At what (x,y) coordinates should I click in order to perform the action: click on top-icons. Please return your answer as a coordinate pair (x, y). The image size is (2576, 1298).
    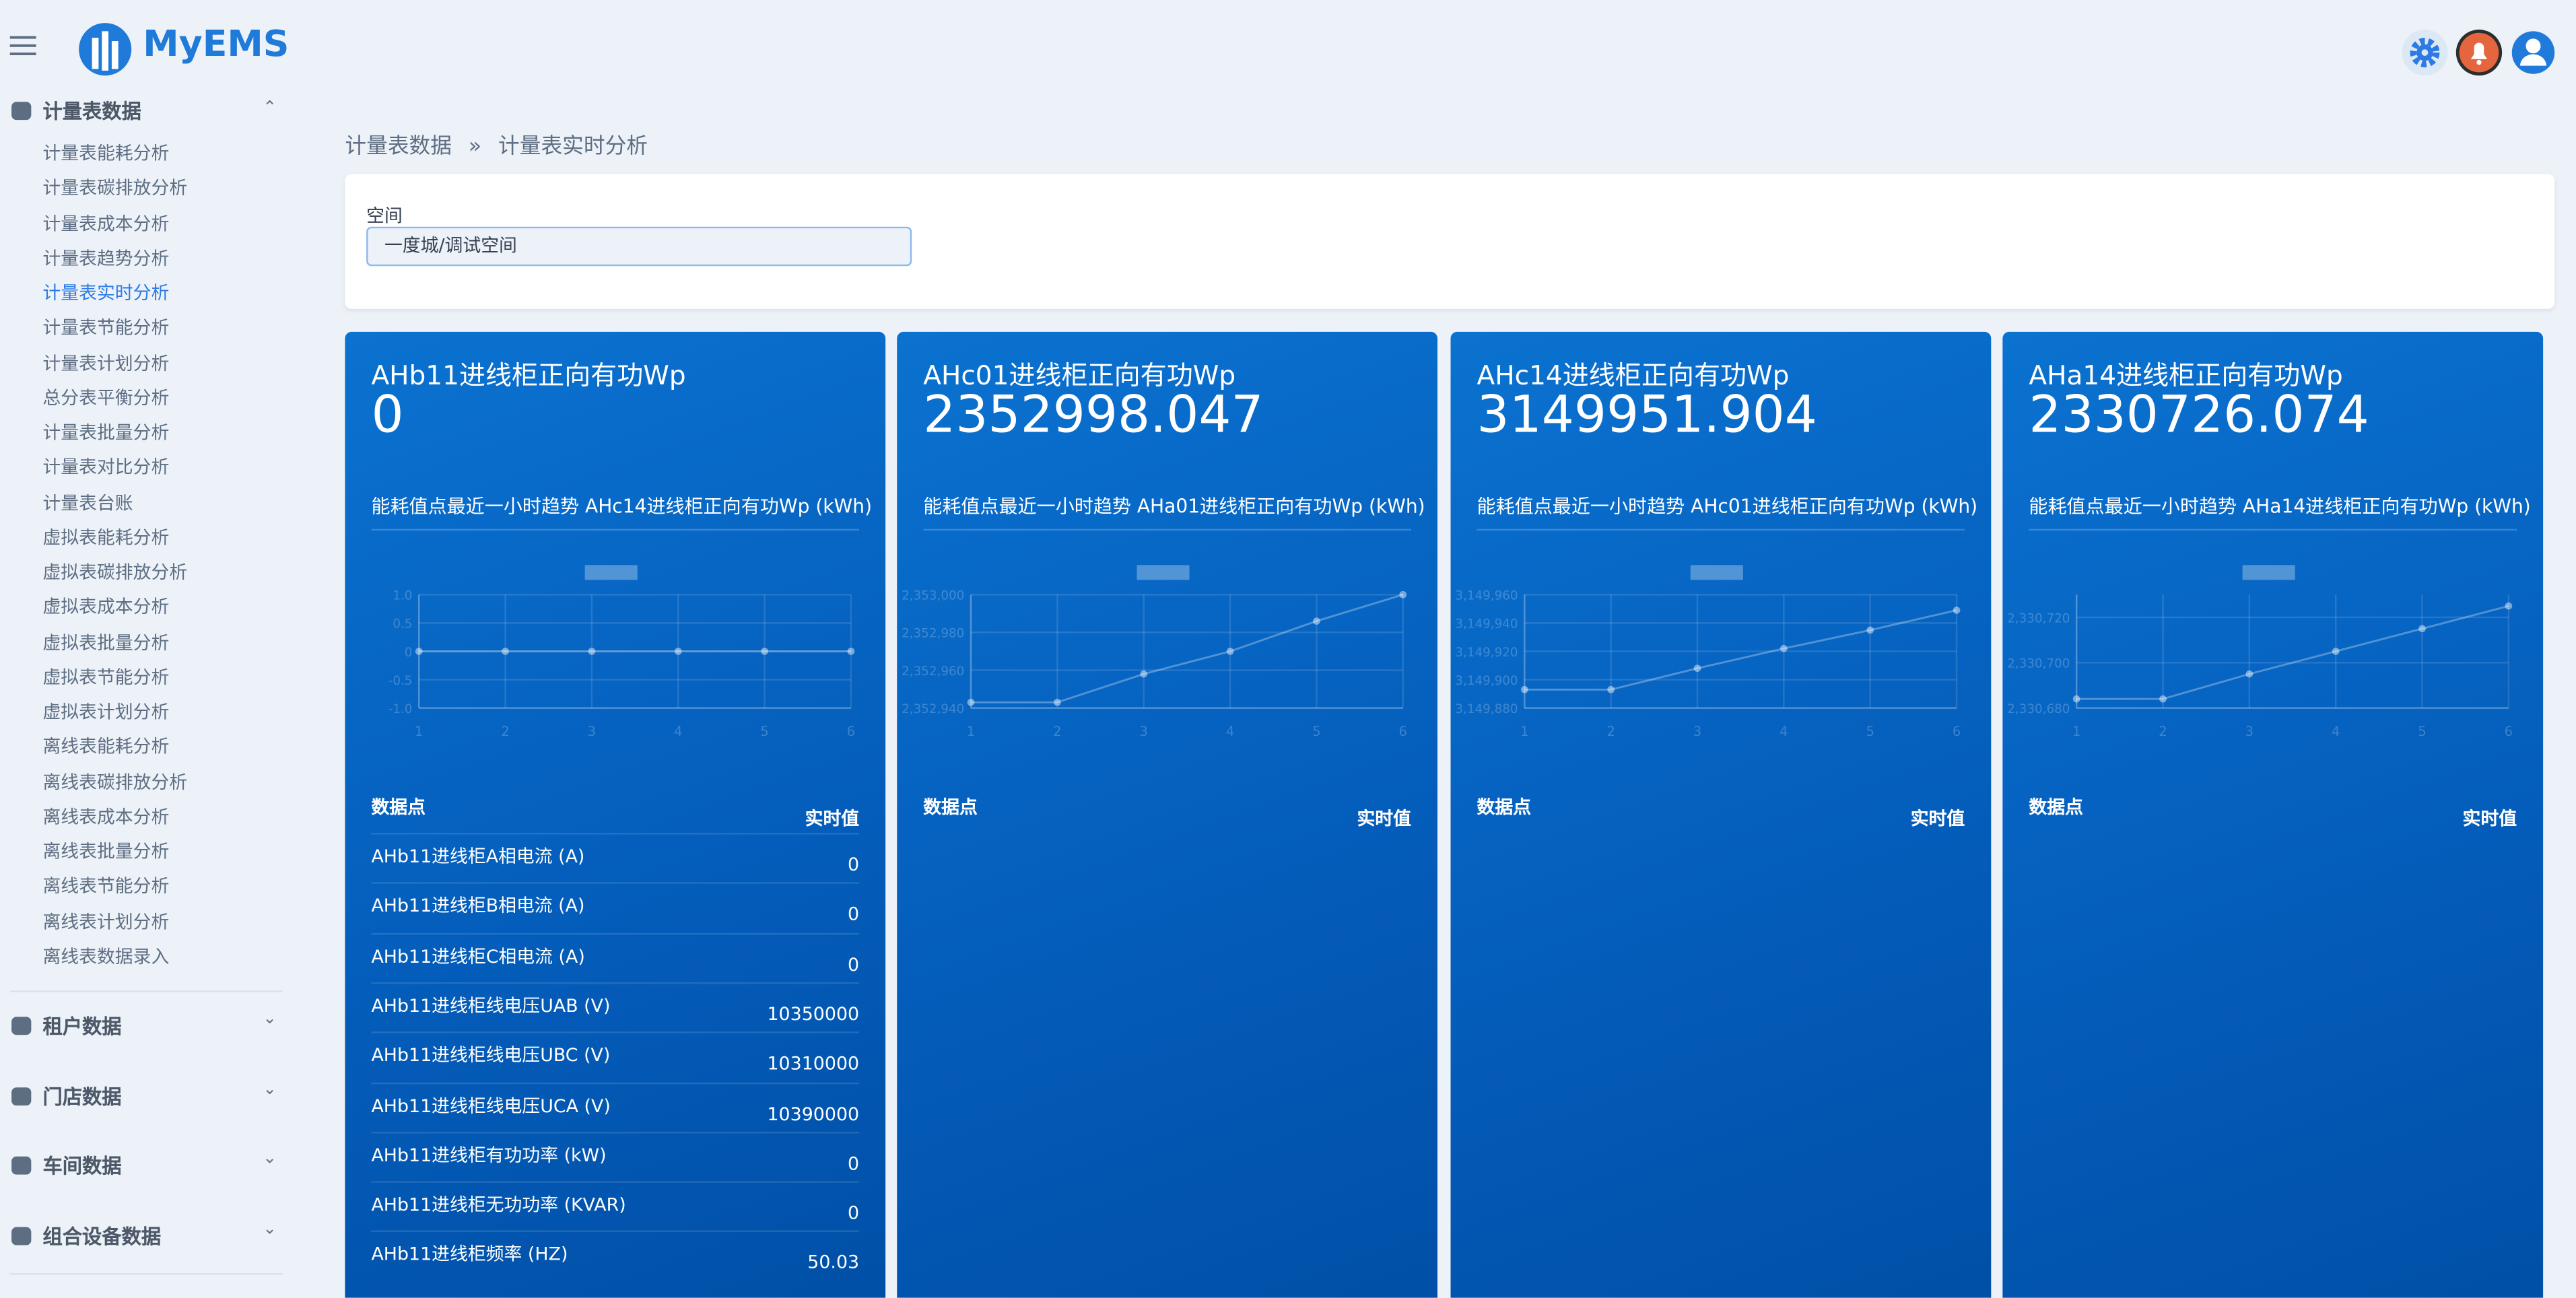
    Looking at the image, I should click on (2478, 53).